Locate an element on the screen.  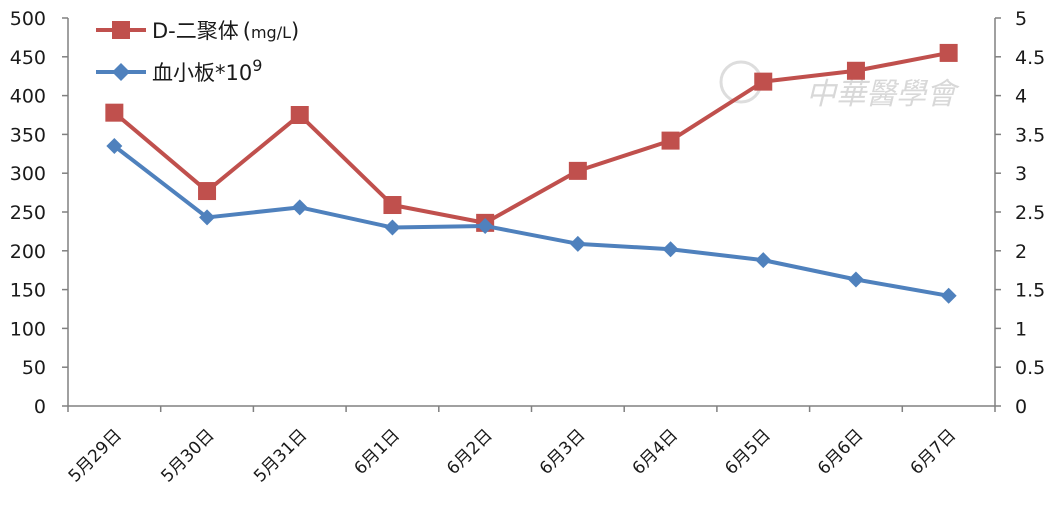
legend-marker-platelet is located at coordinates (121, 72).